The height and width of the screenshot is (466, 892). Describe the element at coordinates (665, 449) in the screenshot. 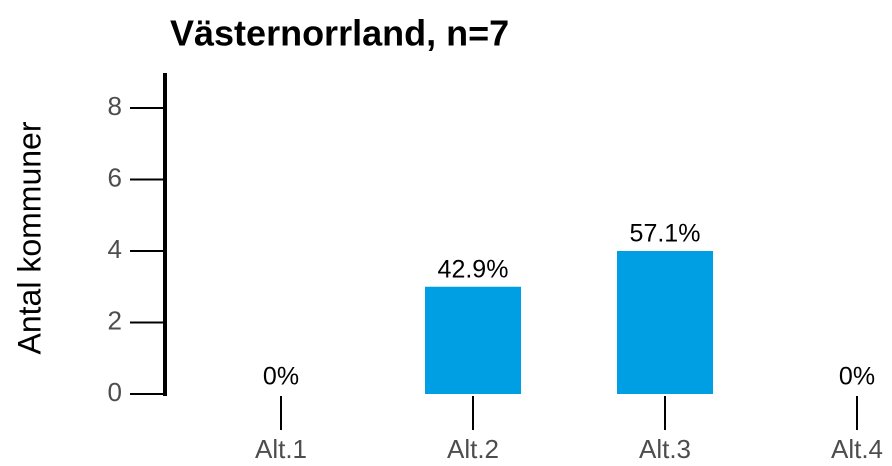

I see `x-tick-label: Alt.3` at that location.